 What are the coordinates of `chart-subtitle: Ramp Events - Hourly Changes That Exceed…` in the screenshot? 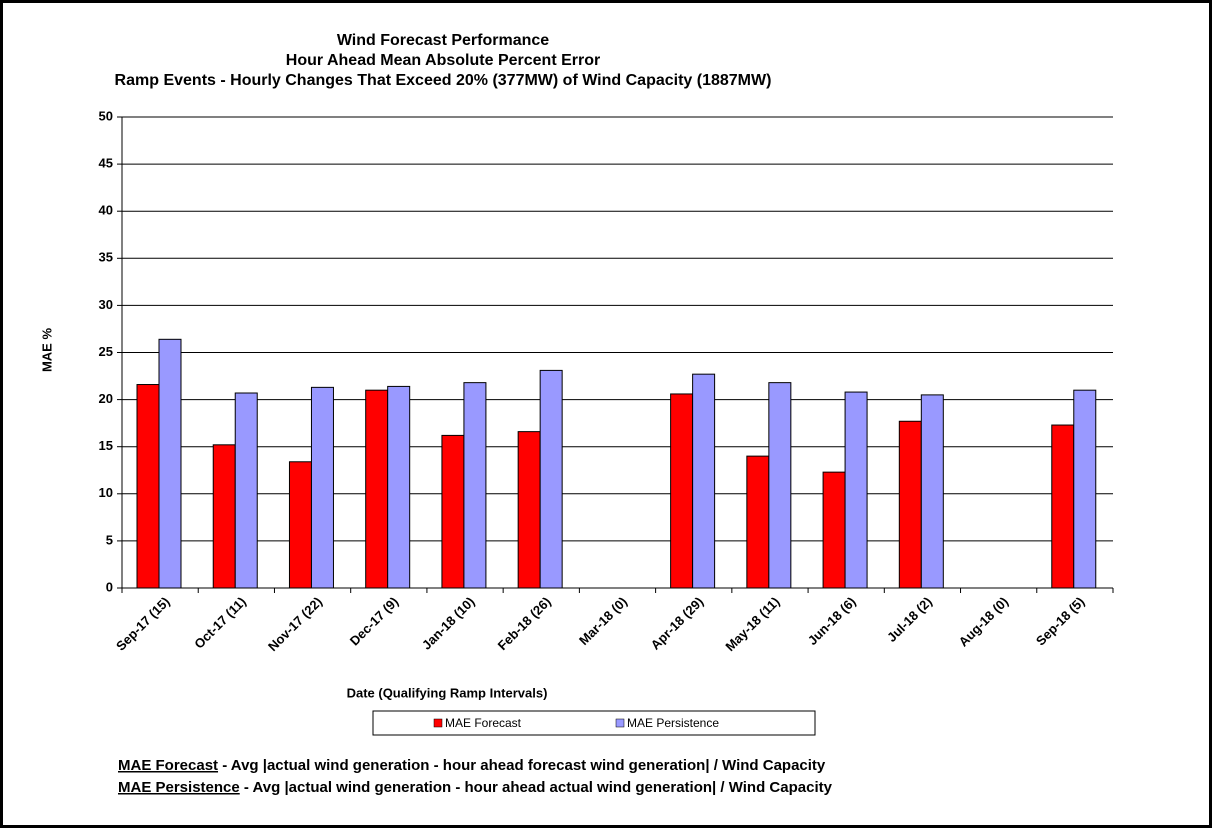 It's located at (443, 80).